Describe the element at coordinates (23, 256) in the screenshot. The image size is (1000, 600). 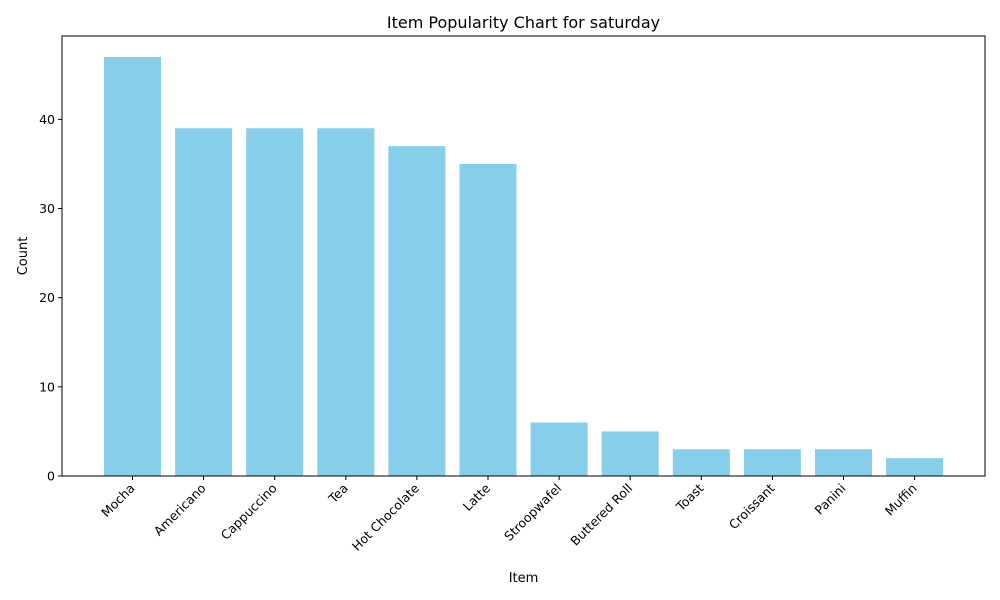
I see `y-axis-label: Count` at that location.